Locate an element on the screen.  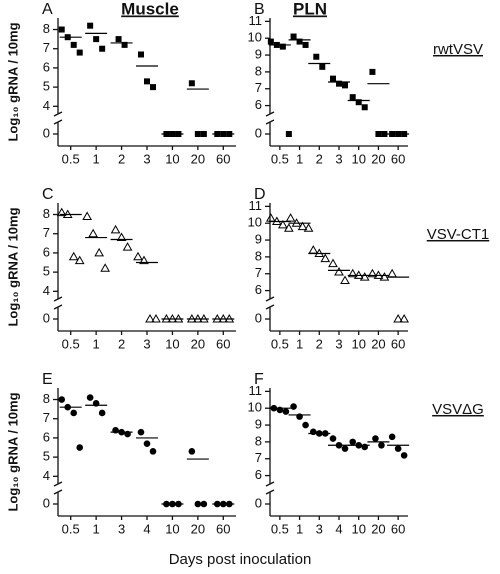
panel-letter: F is located at coordinates (259, 379).